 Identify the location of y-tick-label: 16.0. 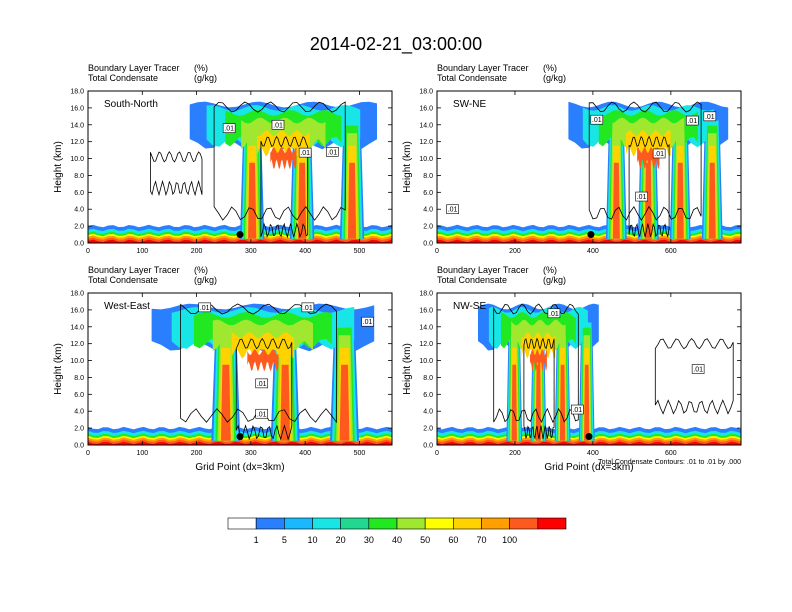
(77, 108).